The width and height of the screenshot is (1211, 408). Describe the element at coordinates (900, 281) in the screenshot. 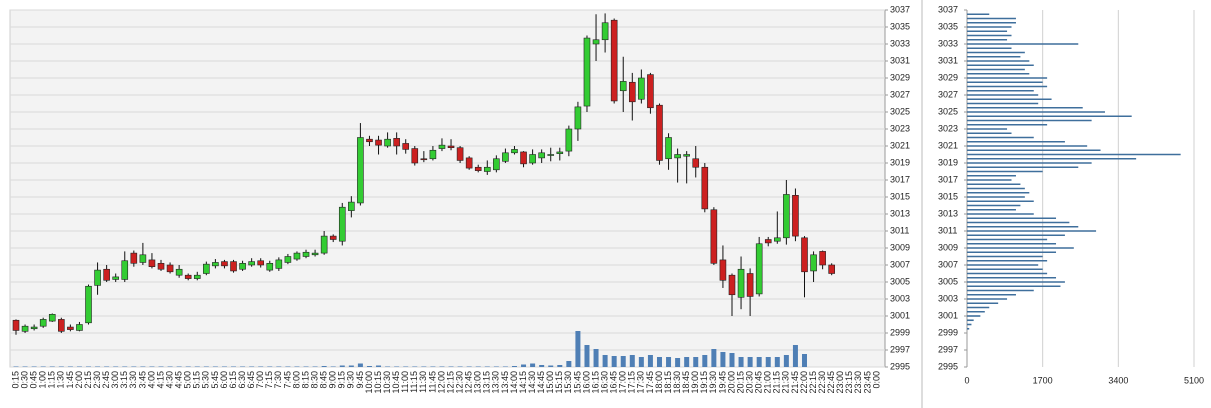

I see `y-tick-label: 3005` at that location.